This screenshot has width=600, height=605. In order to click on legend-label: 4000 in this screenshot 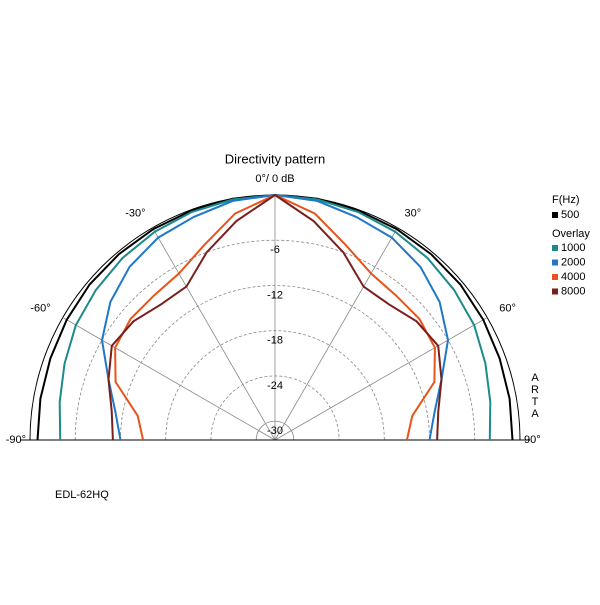, I will do `click(573, 277)`.